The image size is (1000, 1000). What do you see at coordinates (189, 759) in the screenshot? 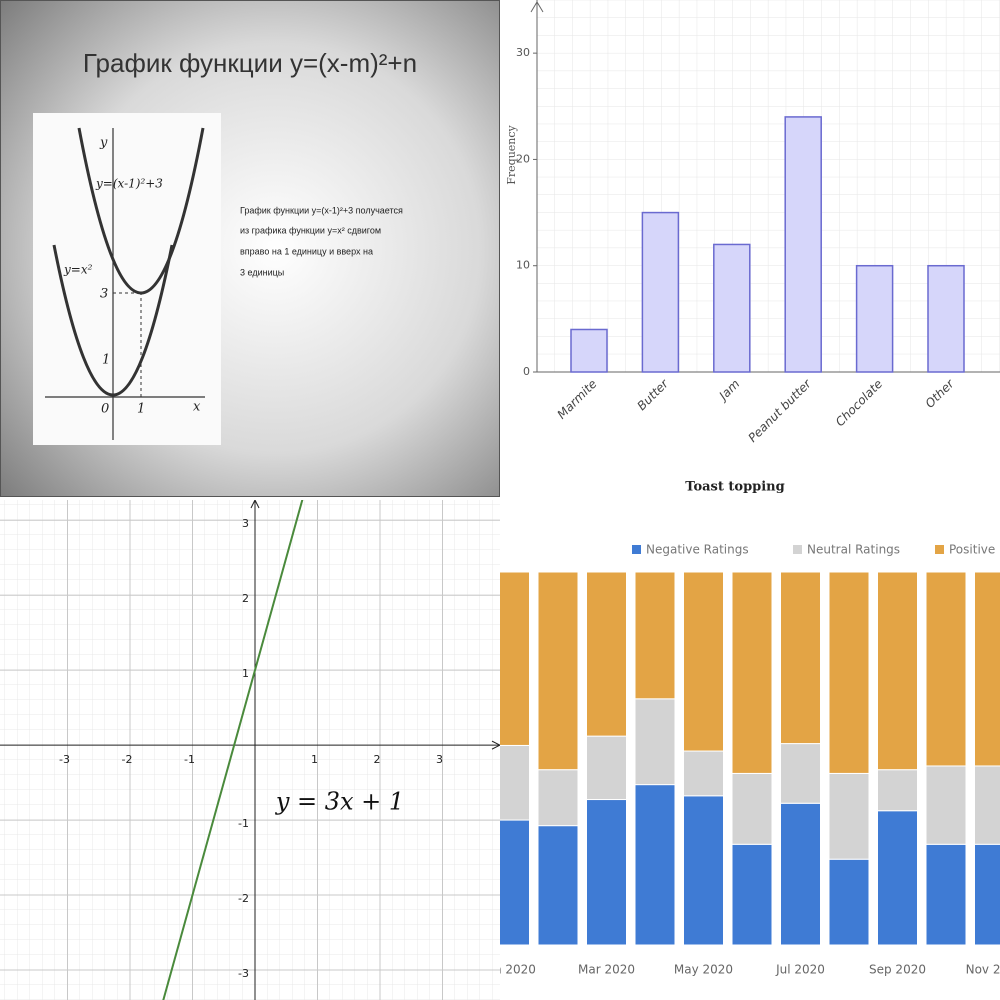
I see `x-tick-label: -1` at bounding box center [189, 759].